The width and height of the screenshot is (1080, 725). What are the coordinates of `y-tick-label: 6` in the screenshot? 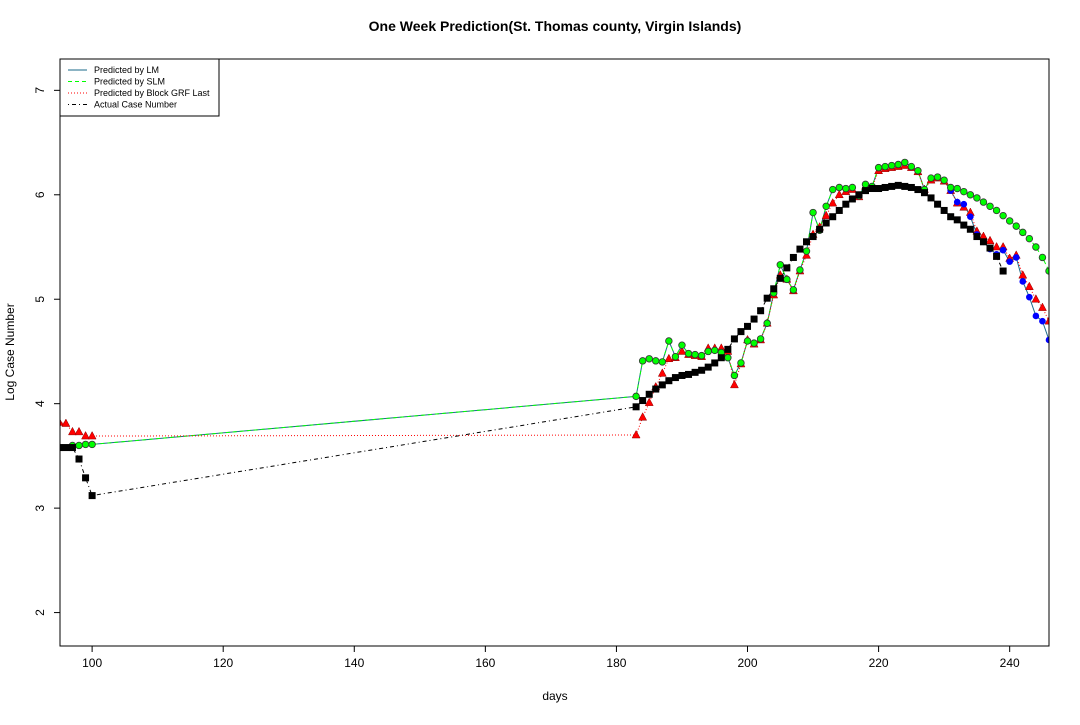 It's located at (40, 194).